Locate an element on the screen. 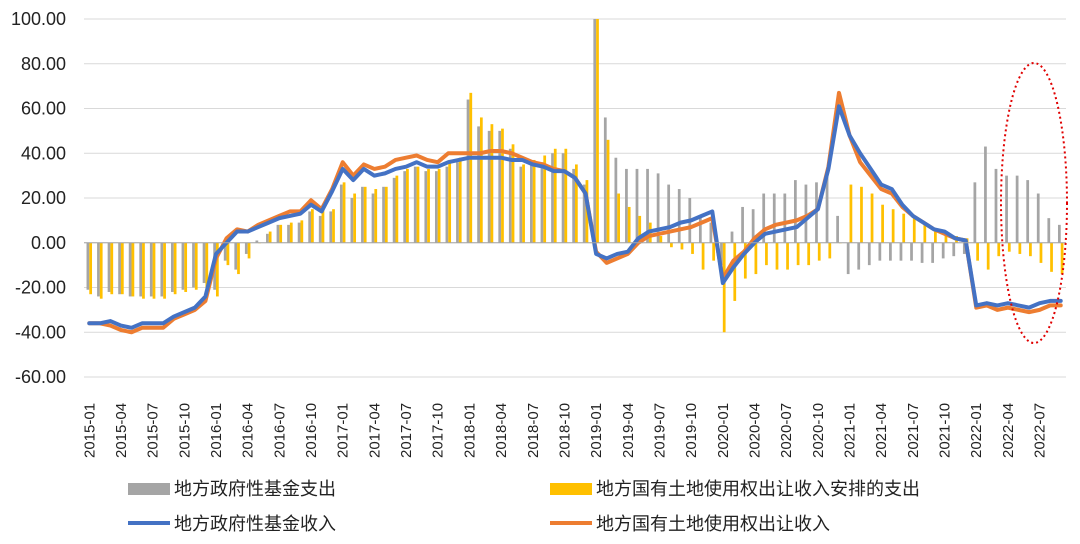  legend-swatch-land-expenditure is located at coordinates (571, 489).